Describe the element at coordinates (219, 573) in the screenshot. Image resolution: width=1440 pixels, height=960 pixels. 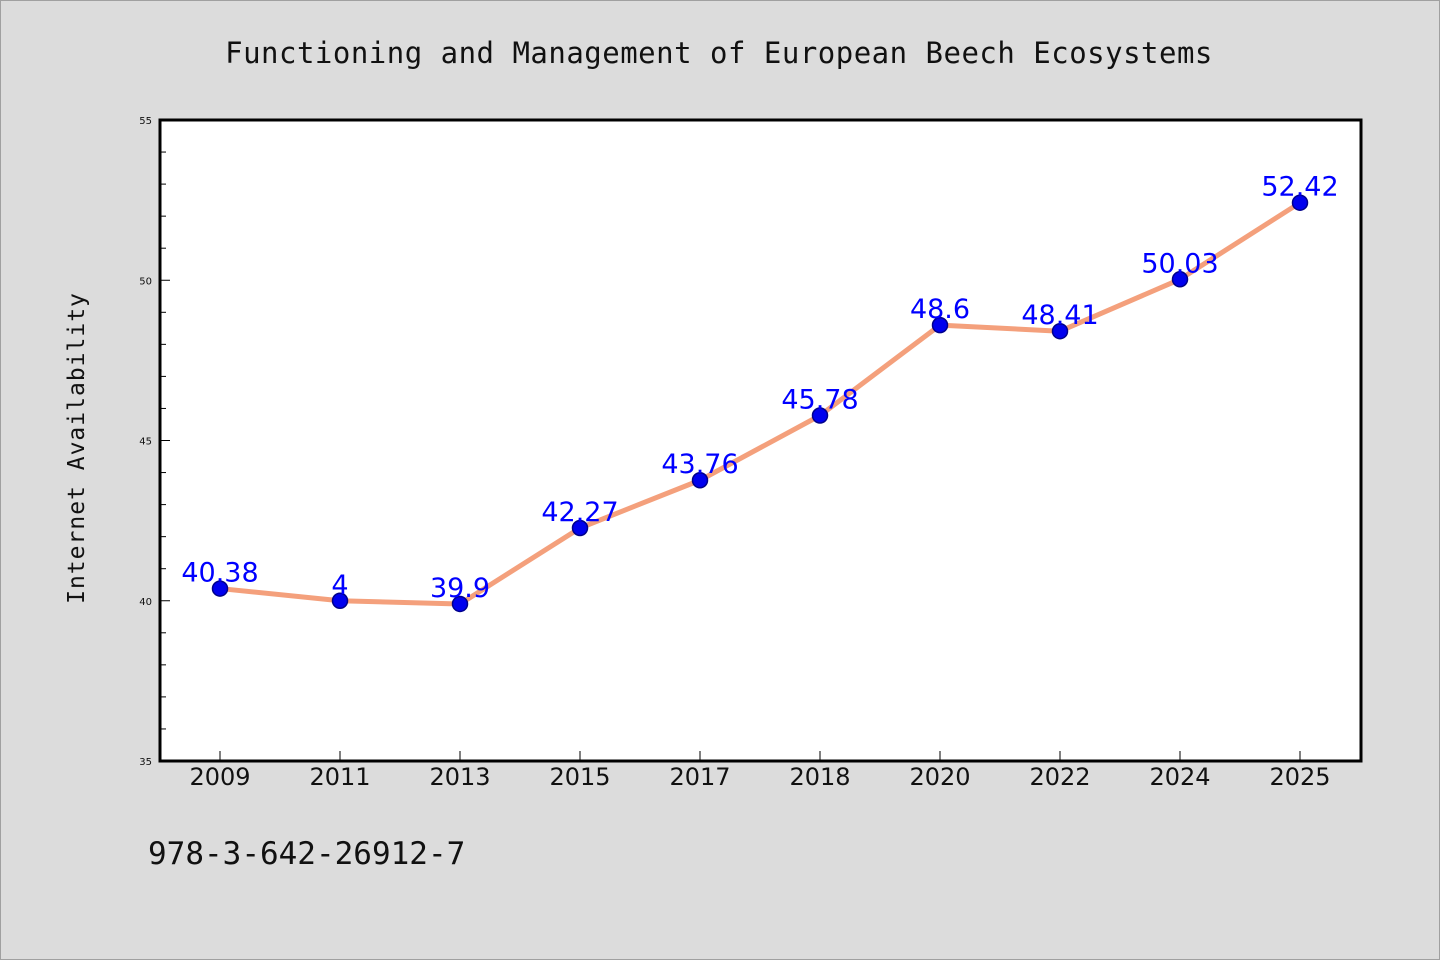
I see `data-label: 40.38` at that location.